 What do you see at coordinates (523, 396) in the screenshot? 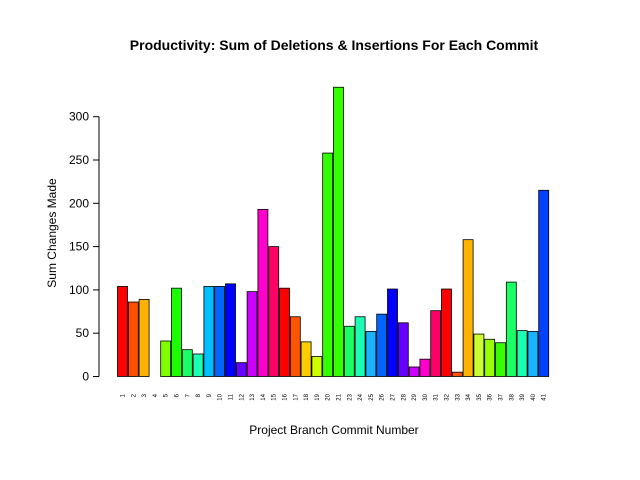
I see `x-tick-label: 39` at bounding box center [523, 396].